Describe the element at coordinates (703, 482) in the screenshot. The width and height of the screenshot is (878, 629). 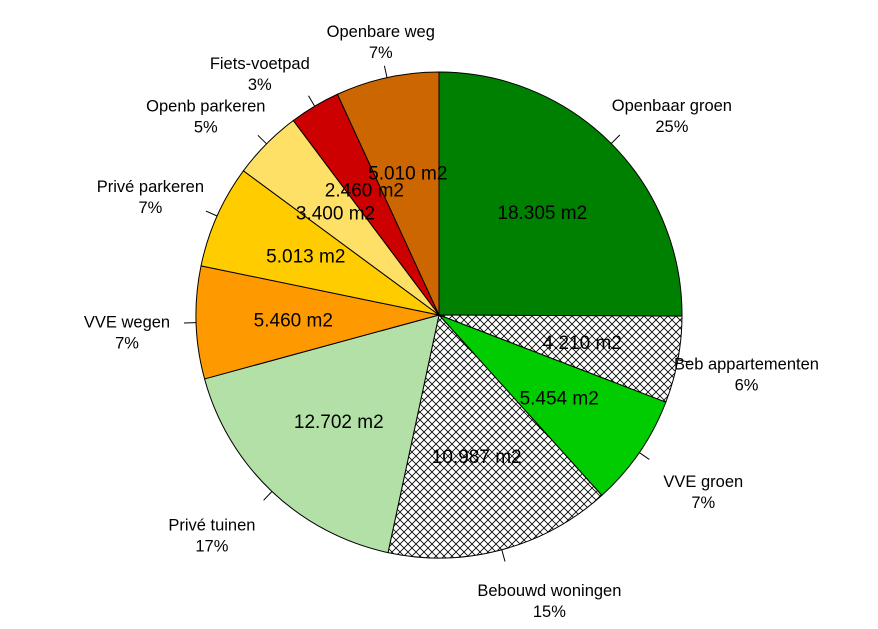
I see `slice-name: VVE groen` at that location.